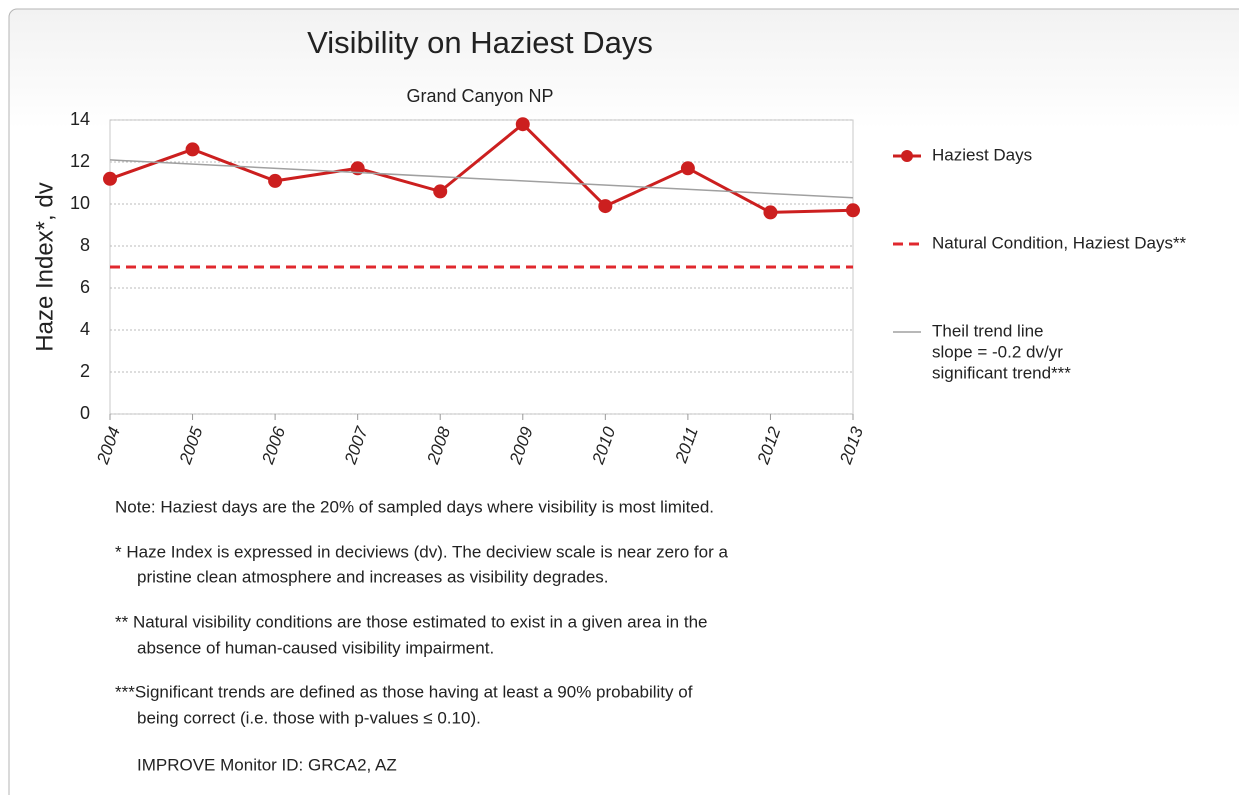 This screenshot has width=1239, height=795. What do you see at coordinates (479, 96) in the screenshot?
I see `chart-subtitle: Grand Canyon NP` at bounding box center [479, 96].